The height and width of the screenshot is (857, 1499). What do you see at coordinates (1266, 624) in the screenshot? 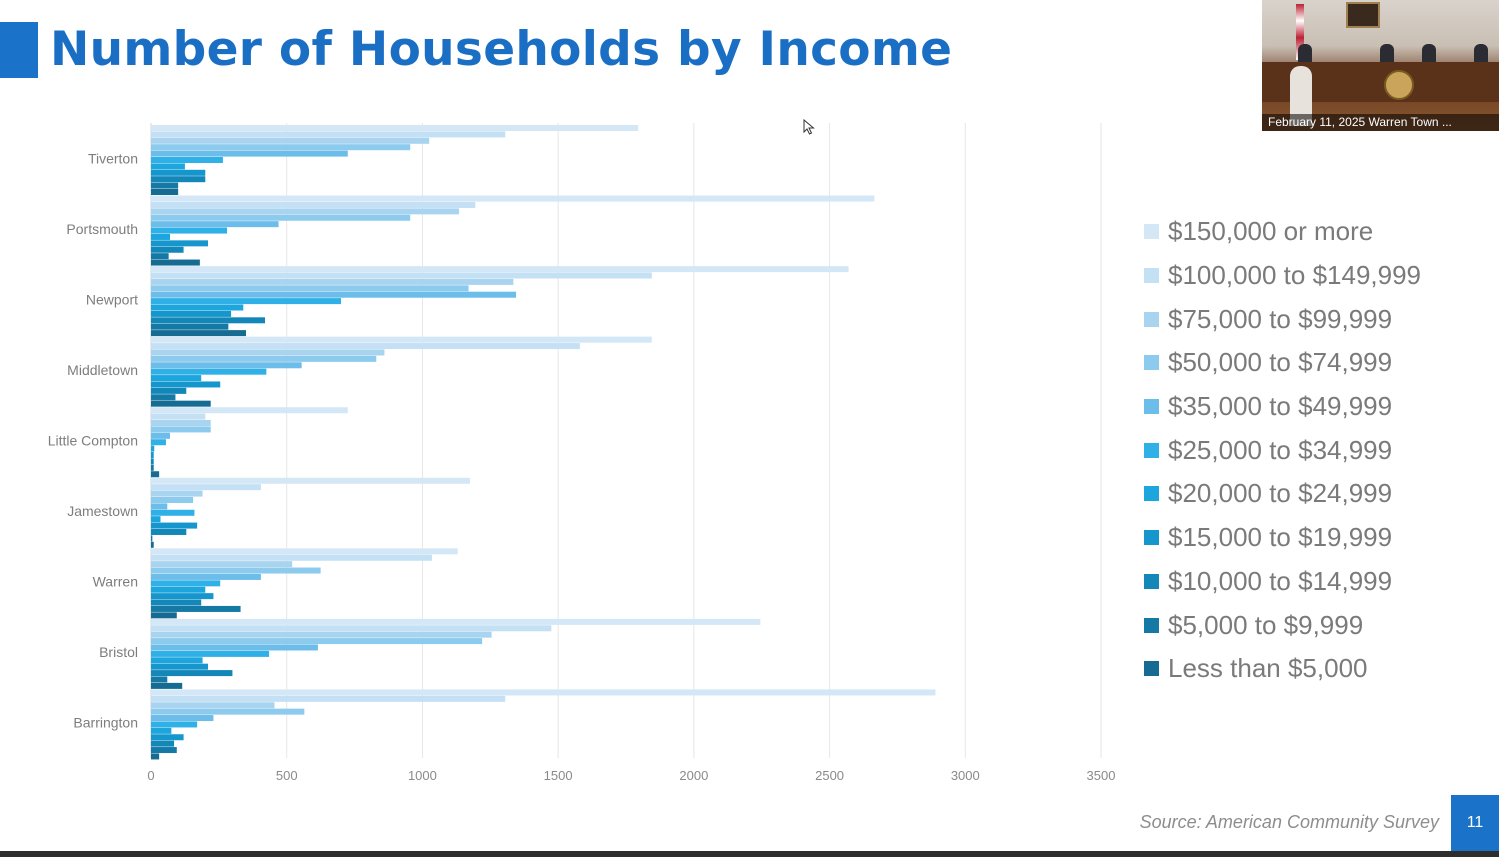
I see `legend-label: $5,000 to $9,999` at bounding box center [1266, 624].